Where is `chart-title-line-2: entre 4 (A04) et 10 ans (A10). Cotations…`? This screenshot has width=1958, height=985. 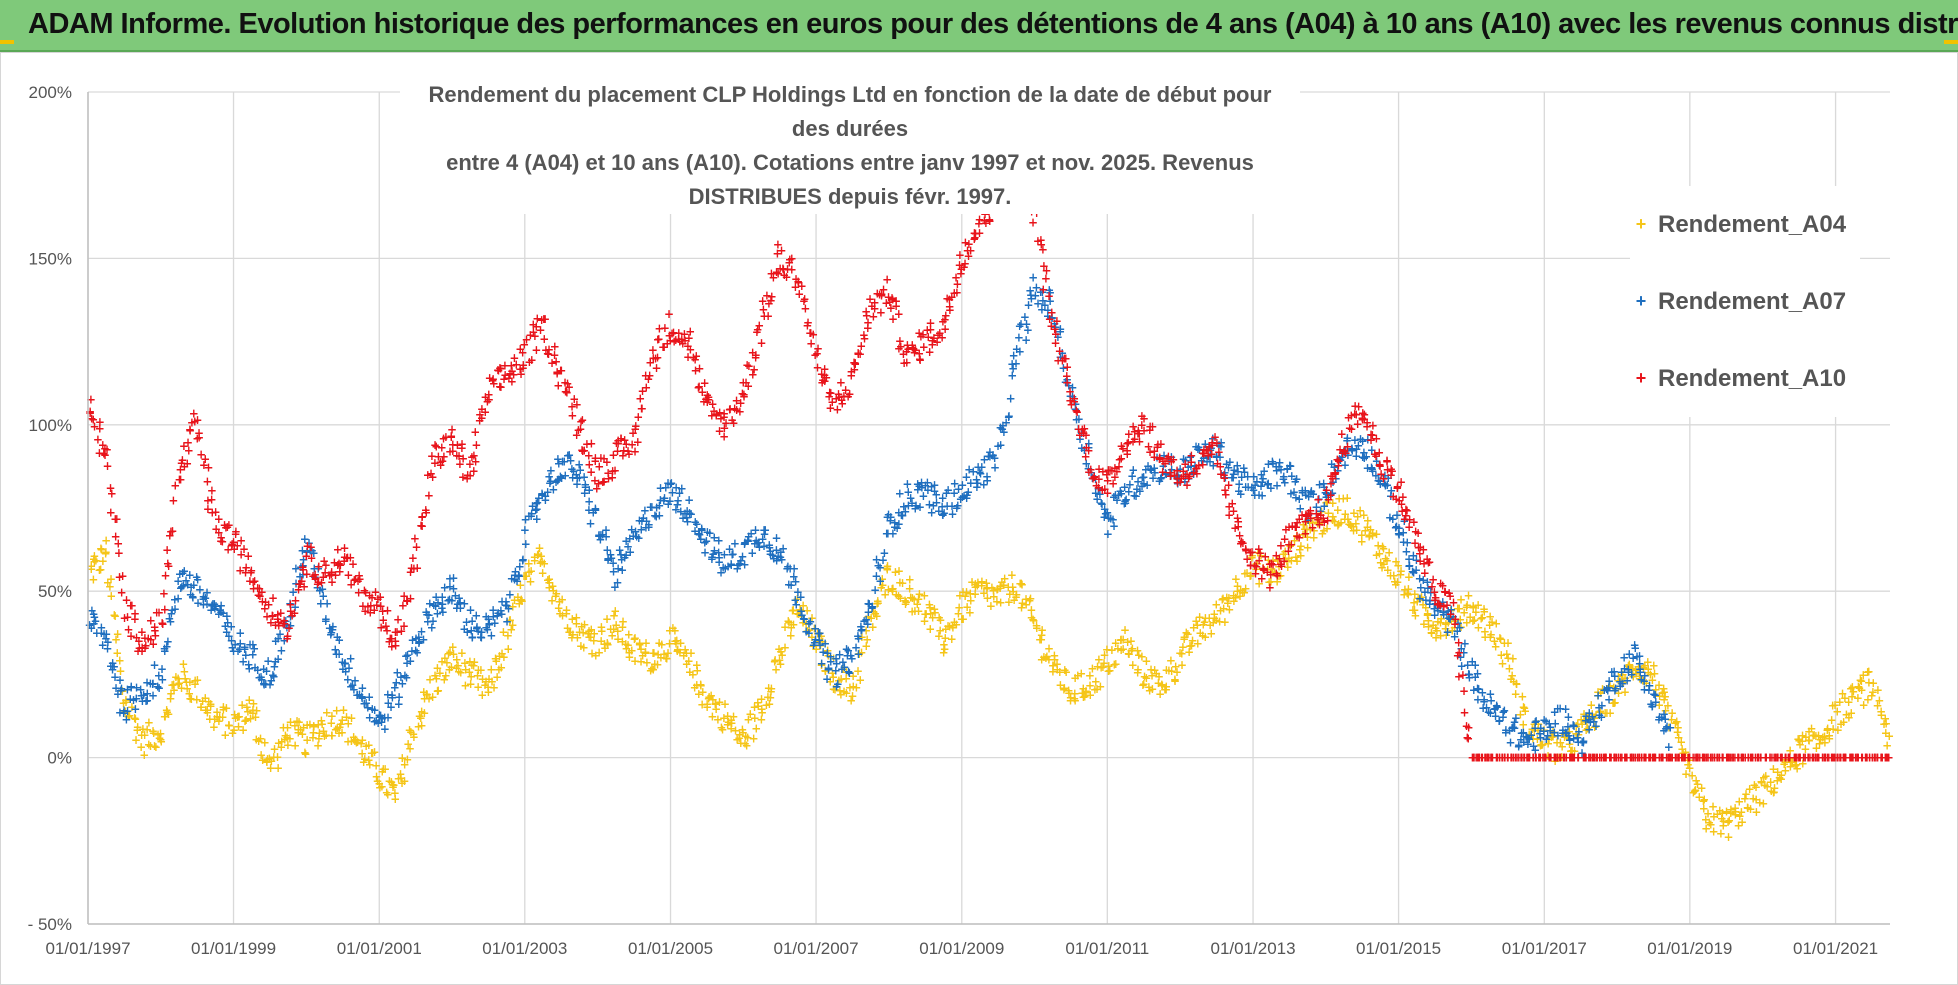 chart-title-line-2: entre 4 (A04) et 10 ans (A10). Cotations… is located at coordinates (850, 180).